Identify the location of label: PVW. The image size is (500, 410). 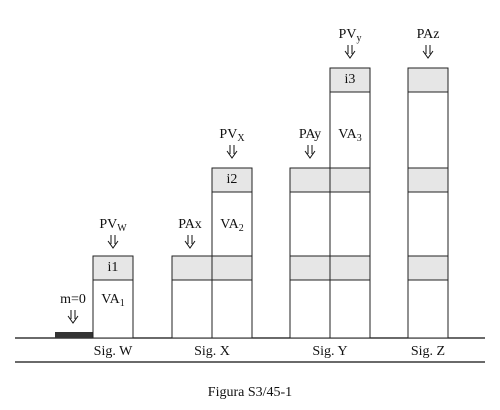
(113, 225).